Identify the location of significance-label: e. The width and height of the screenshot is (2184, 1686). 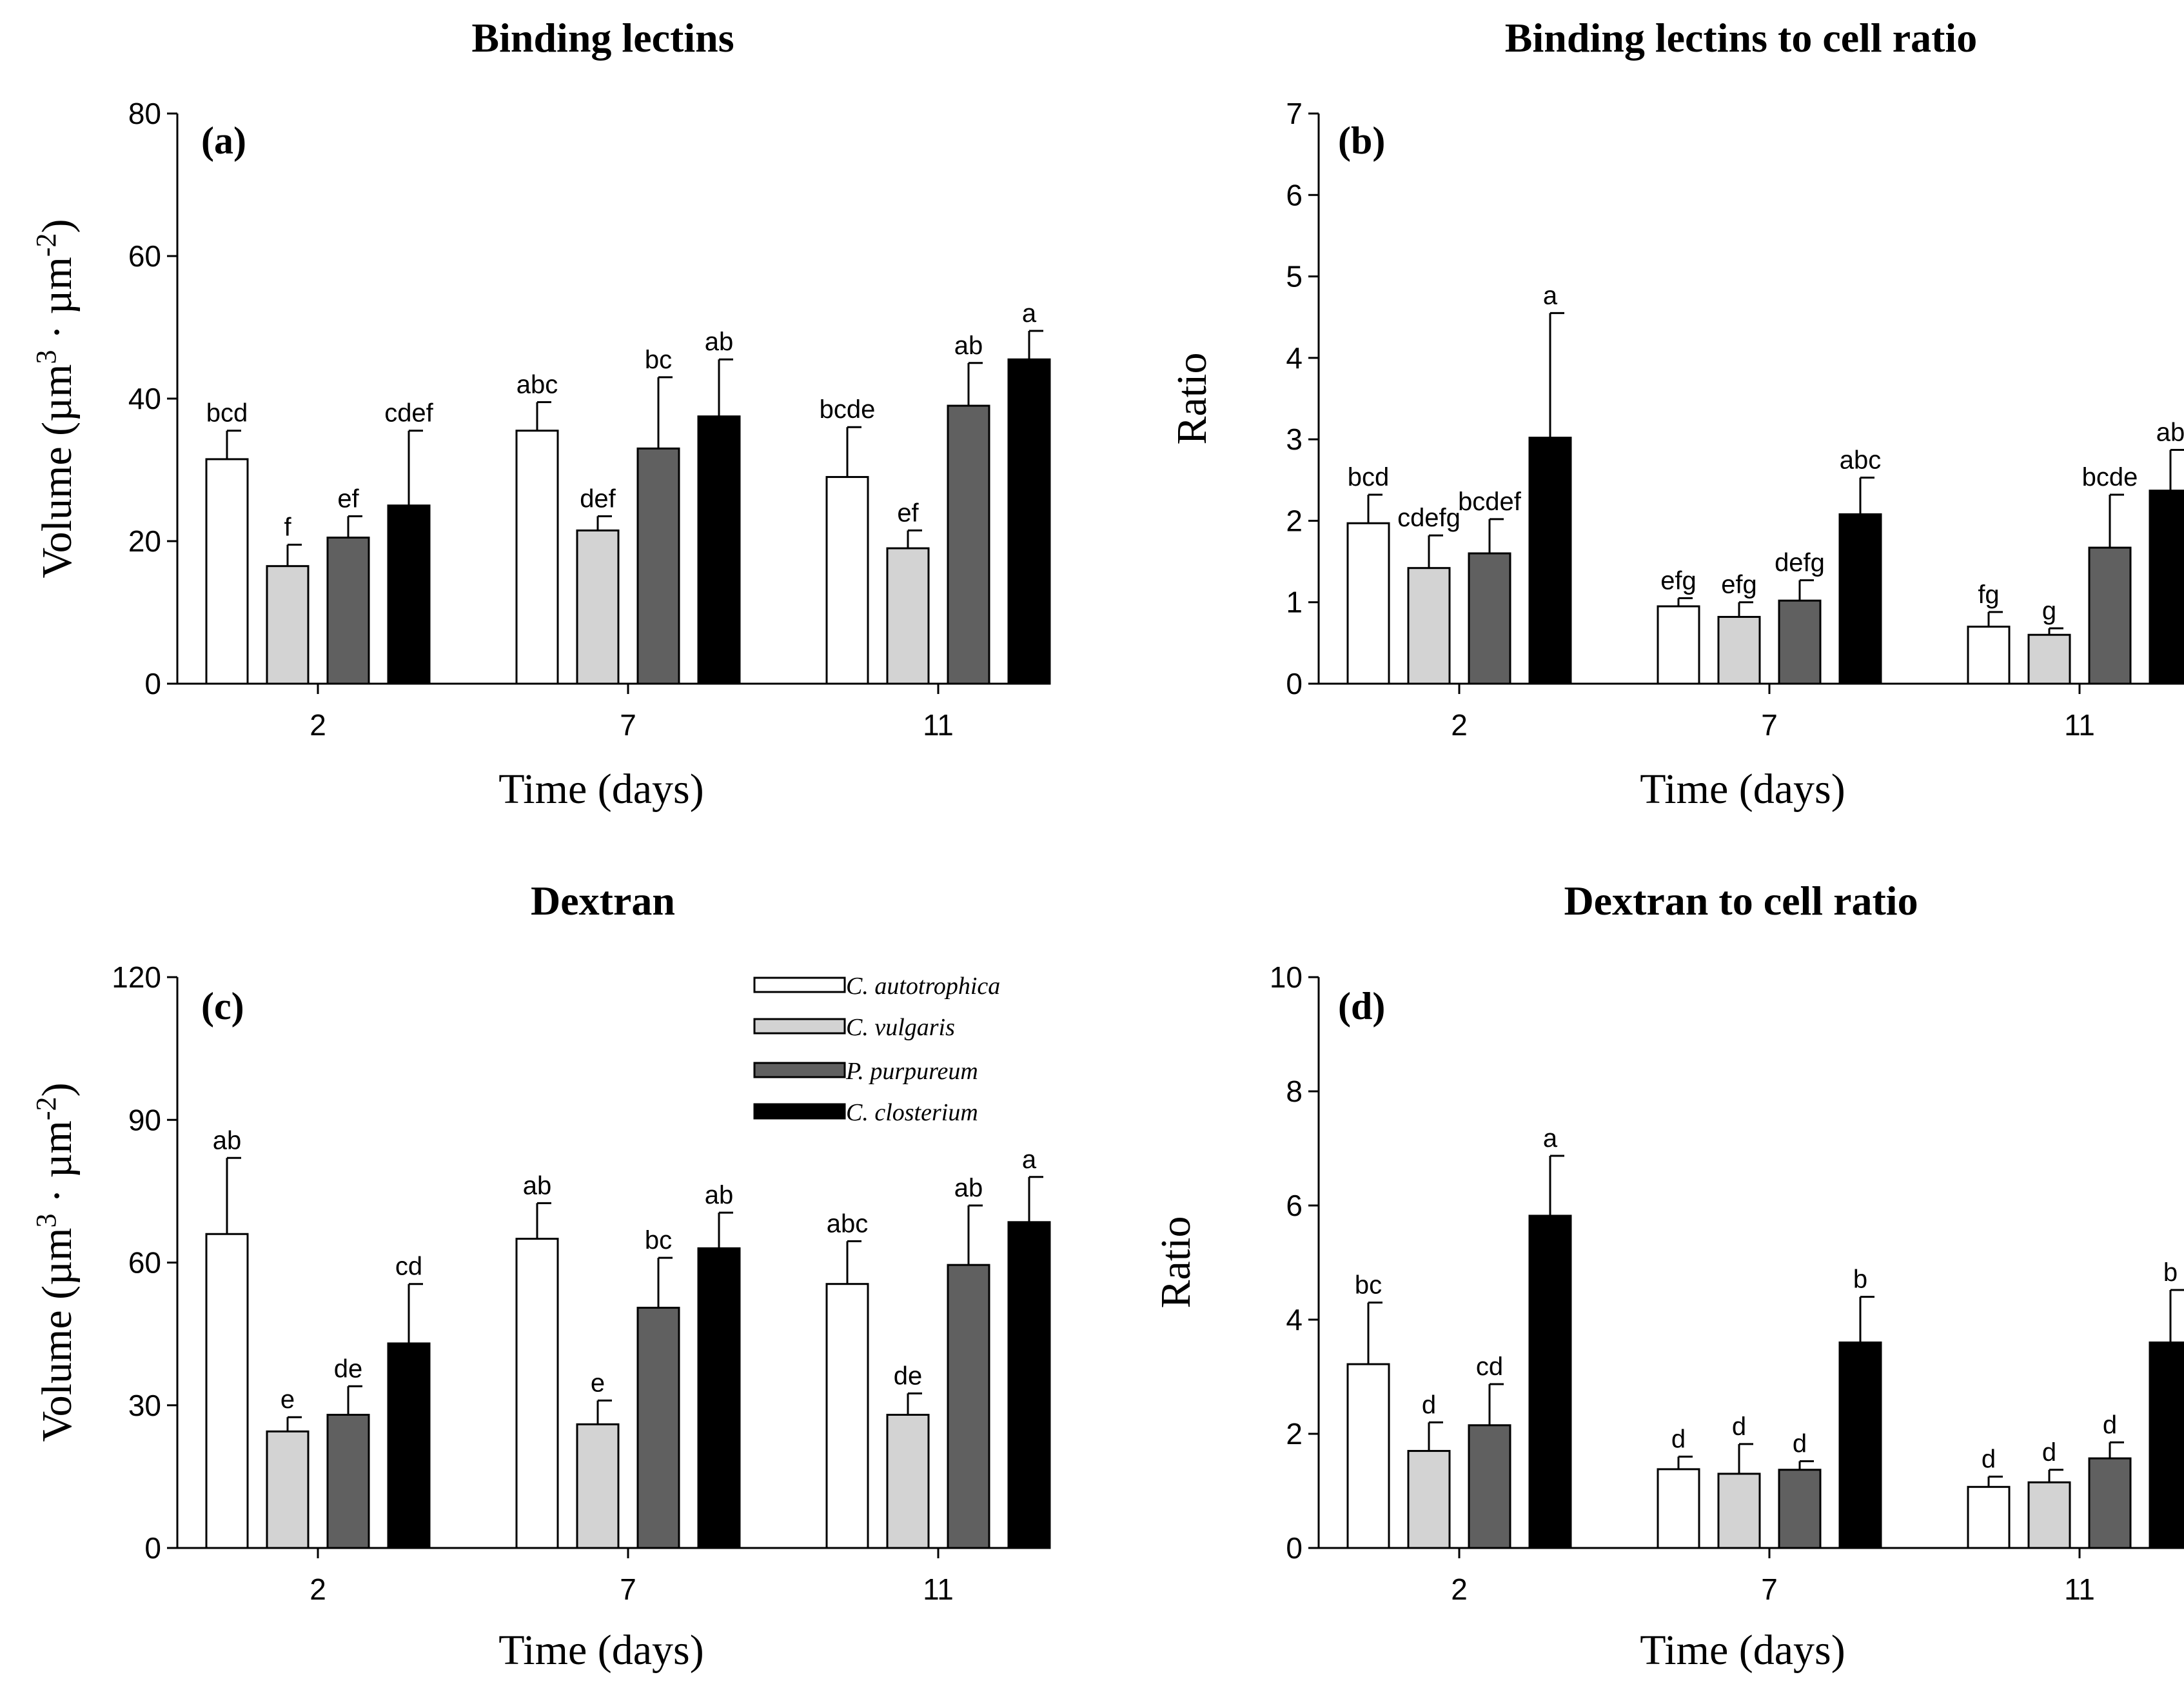
(287, 1399).